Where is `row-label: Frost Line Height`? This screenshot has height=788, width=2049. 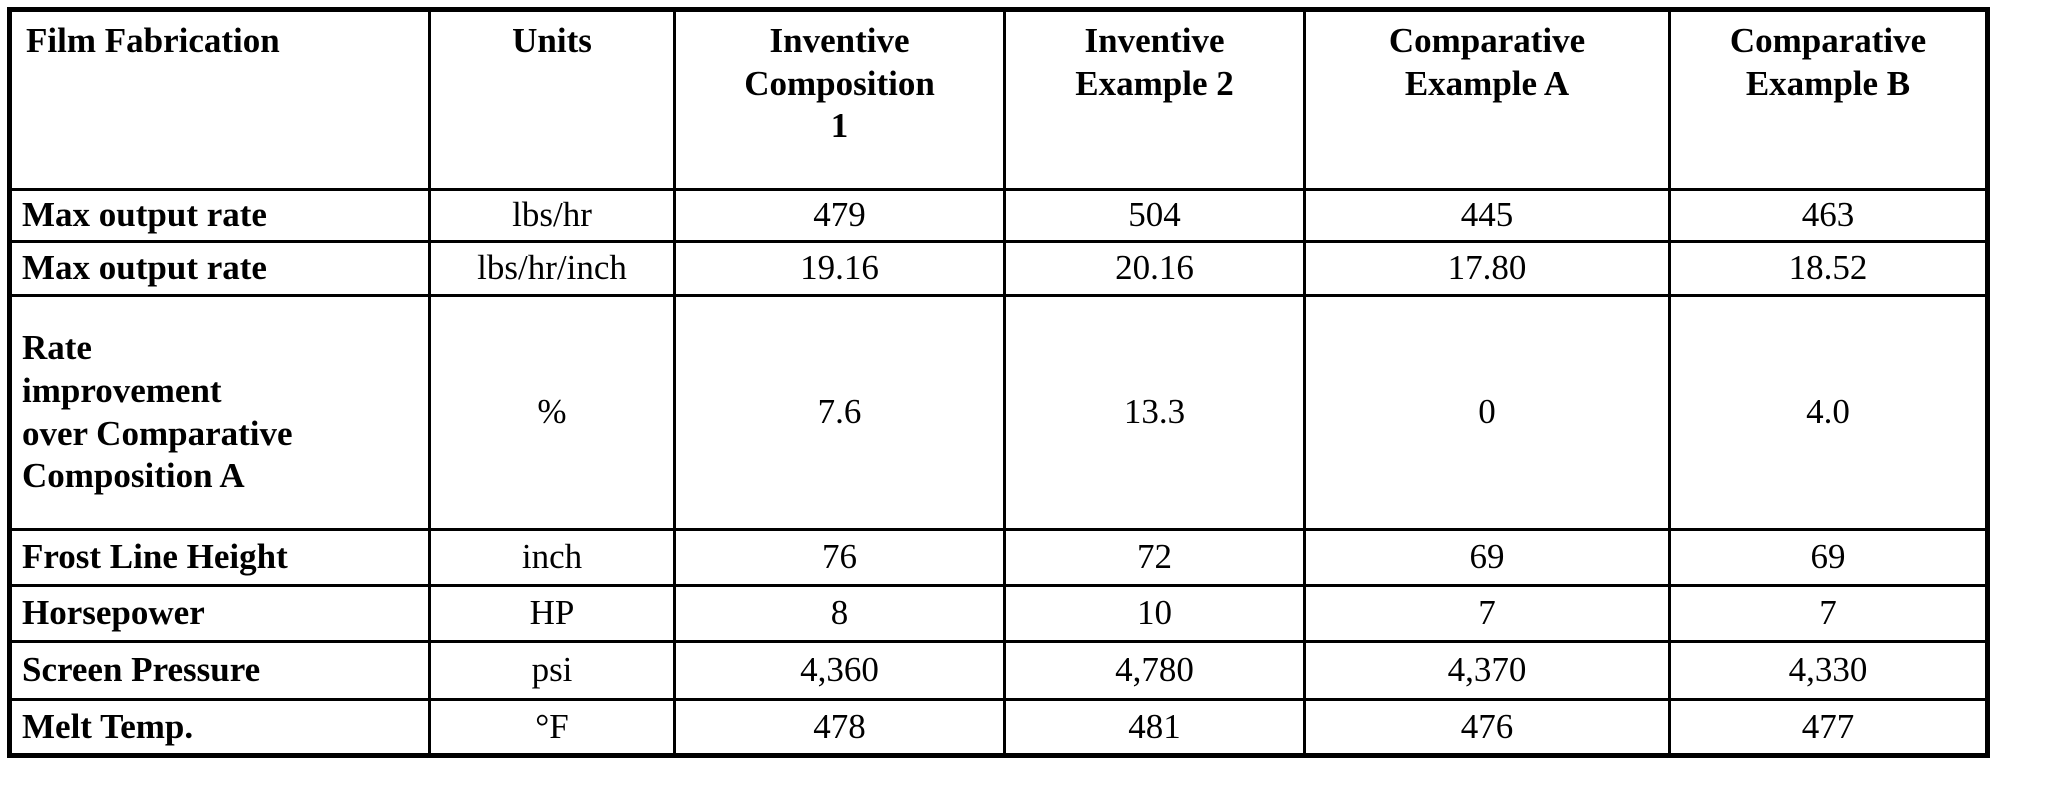
row-label: Frost Line Height is located at coordinates (219, 557).